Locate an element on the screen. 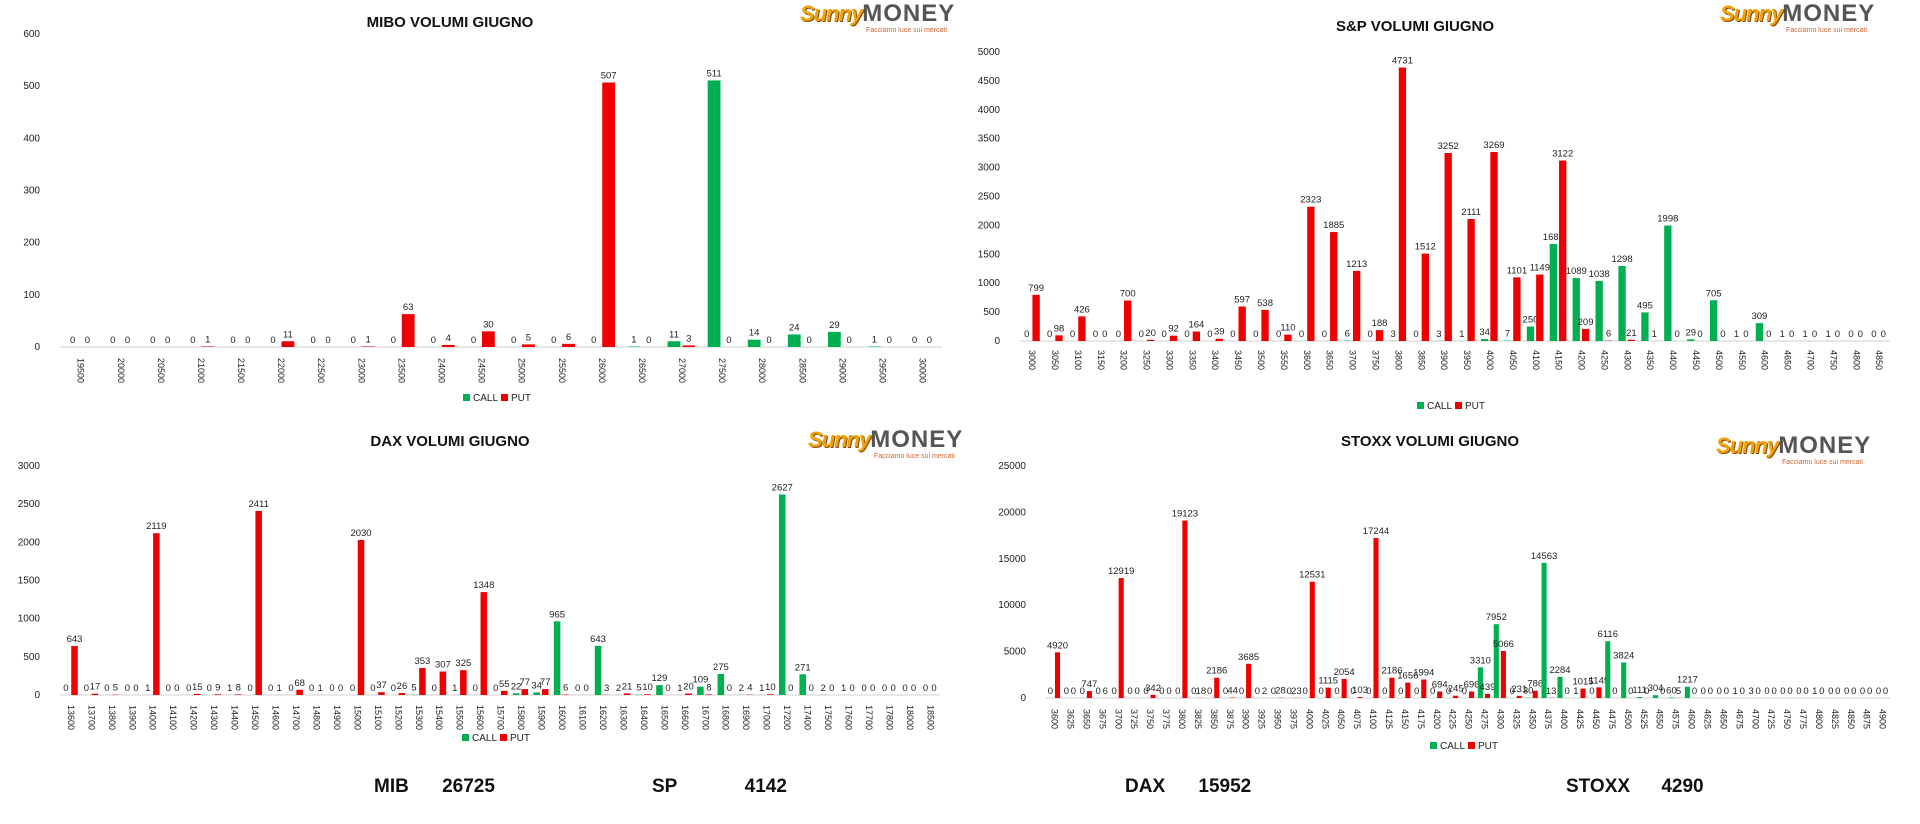 Image resolution: width=1920 pixels, height=824 pixels. data-label-put: 10 is located at coordinates (647, 687).